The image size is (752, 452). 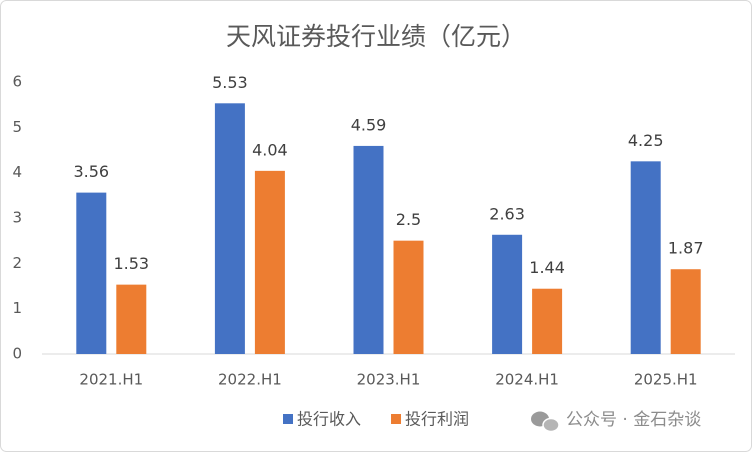 I want to click on y-tick-label: 4, so click(x=17, y=172).